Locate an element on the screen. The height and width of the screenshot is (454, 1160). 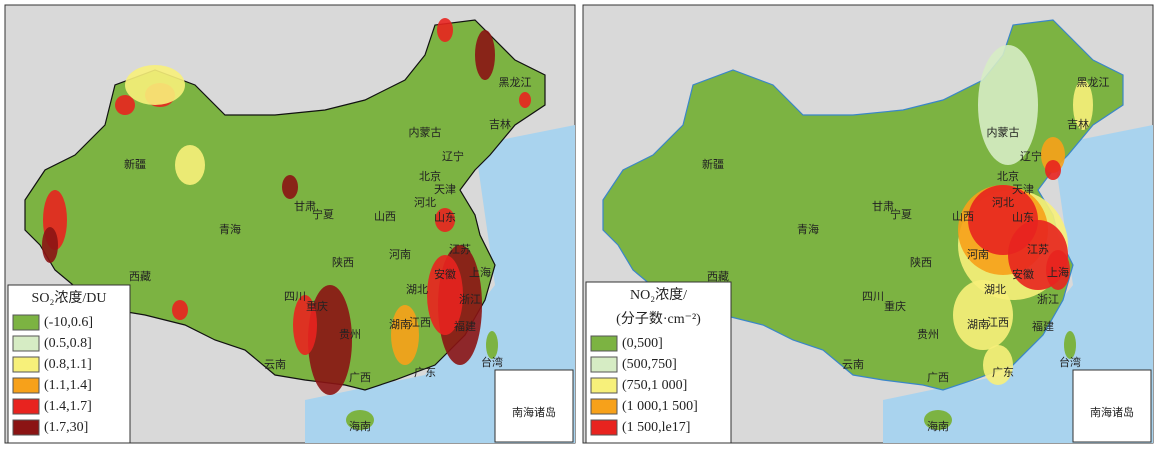
legend-label: (1 000,1 500] is located at coordinates (660, 406).